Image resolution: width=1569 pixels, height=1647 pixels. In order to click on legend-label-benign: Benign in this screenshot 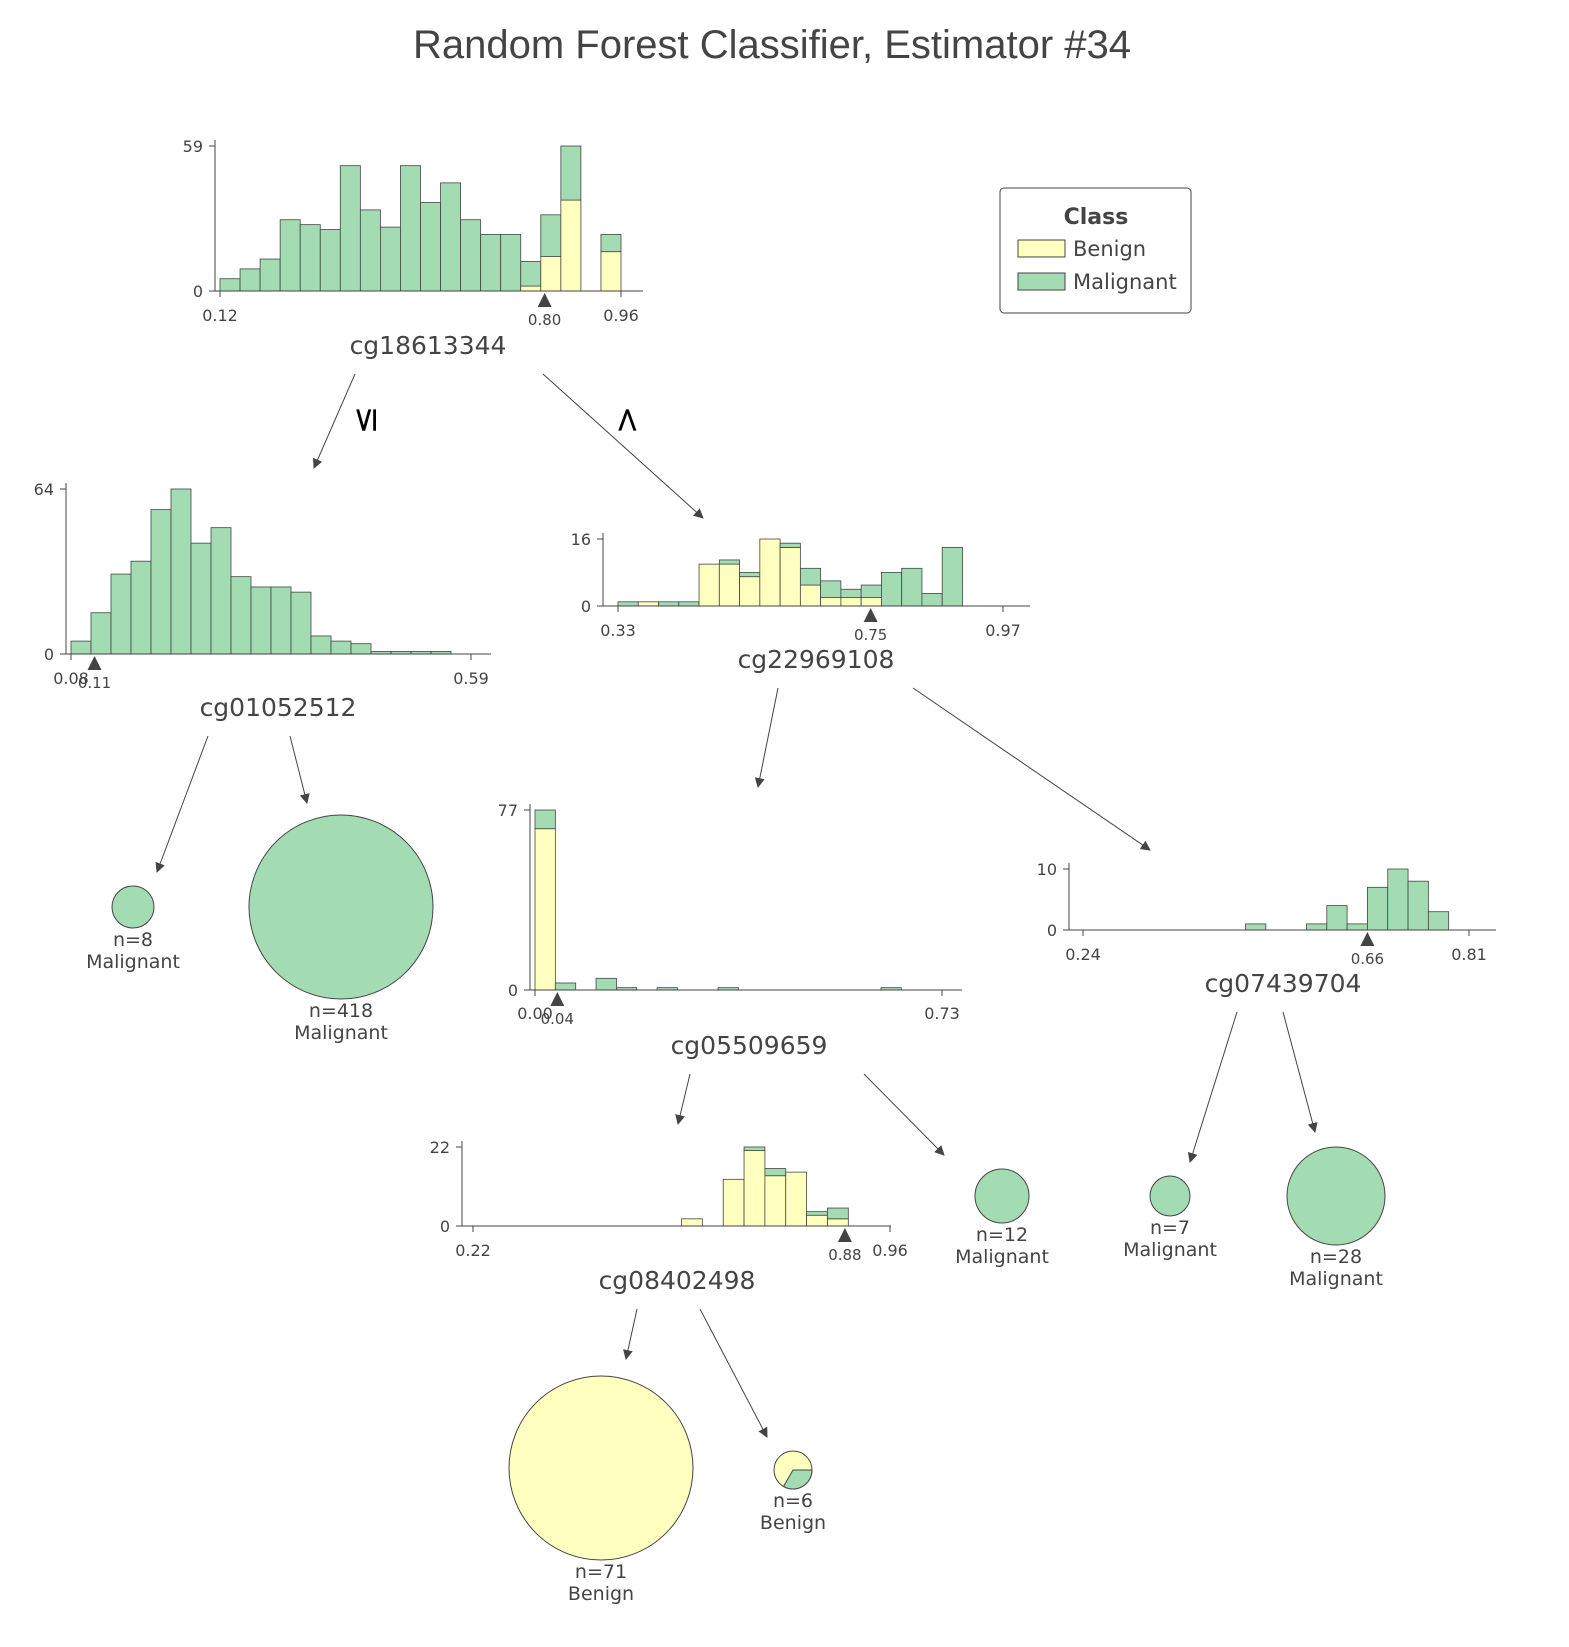, I will do `click(1109, 249)`.